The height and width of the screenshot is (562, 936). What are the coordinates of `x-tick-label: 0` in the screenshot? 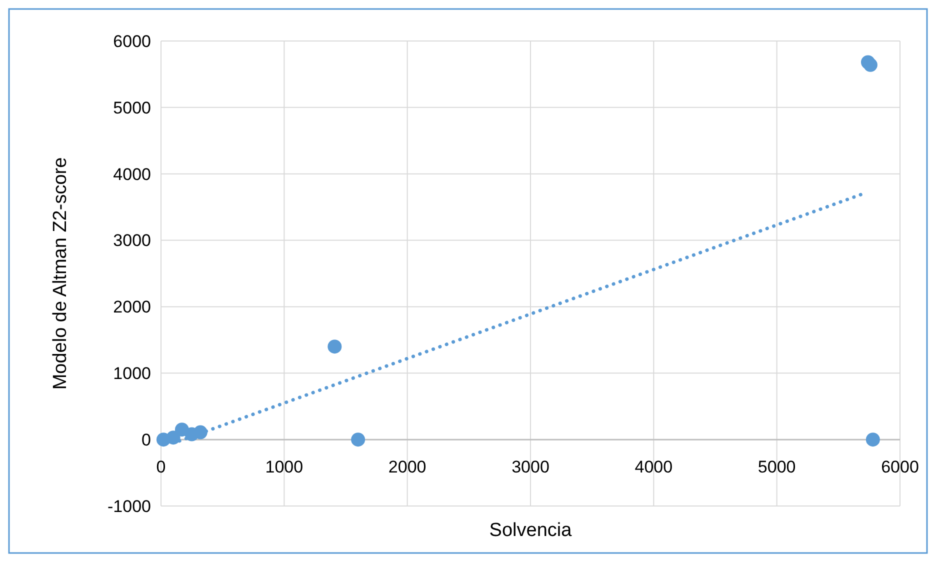 It's located at (161, 467).